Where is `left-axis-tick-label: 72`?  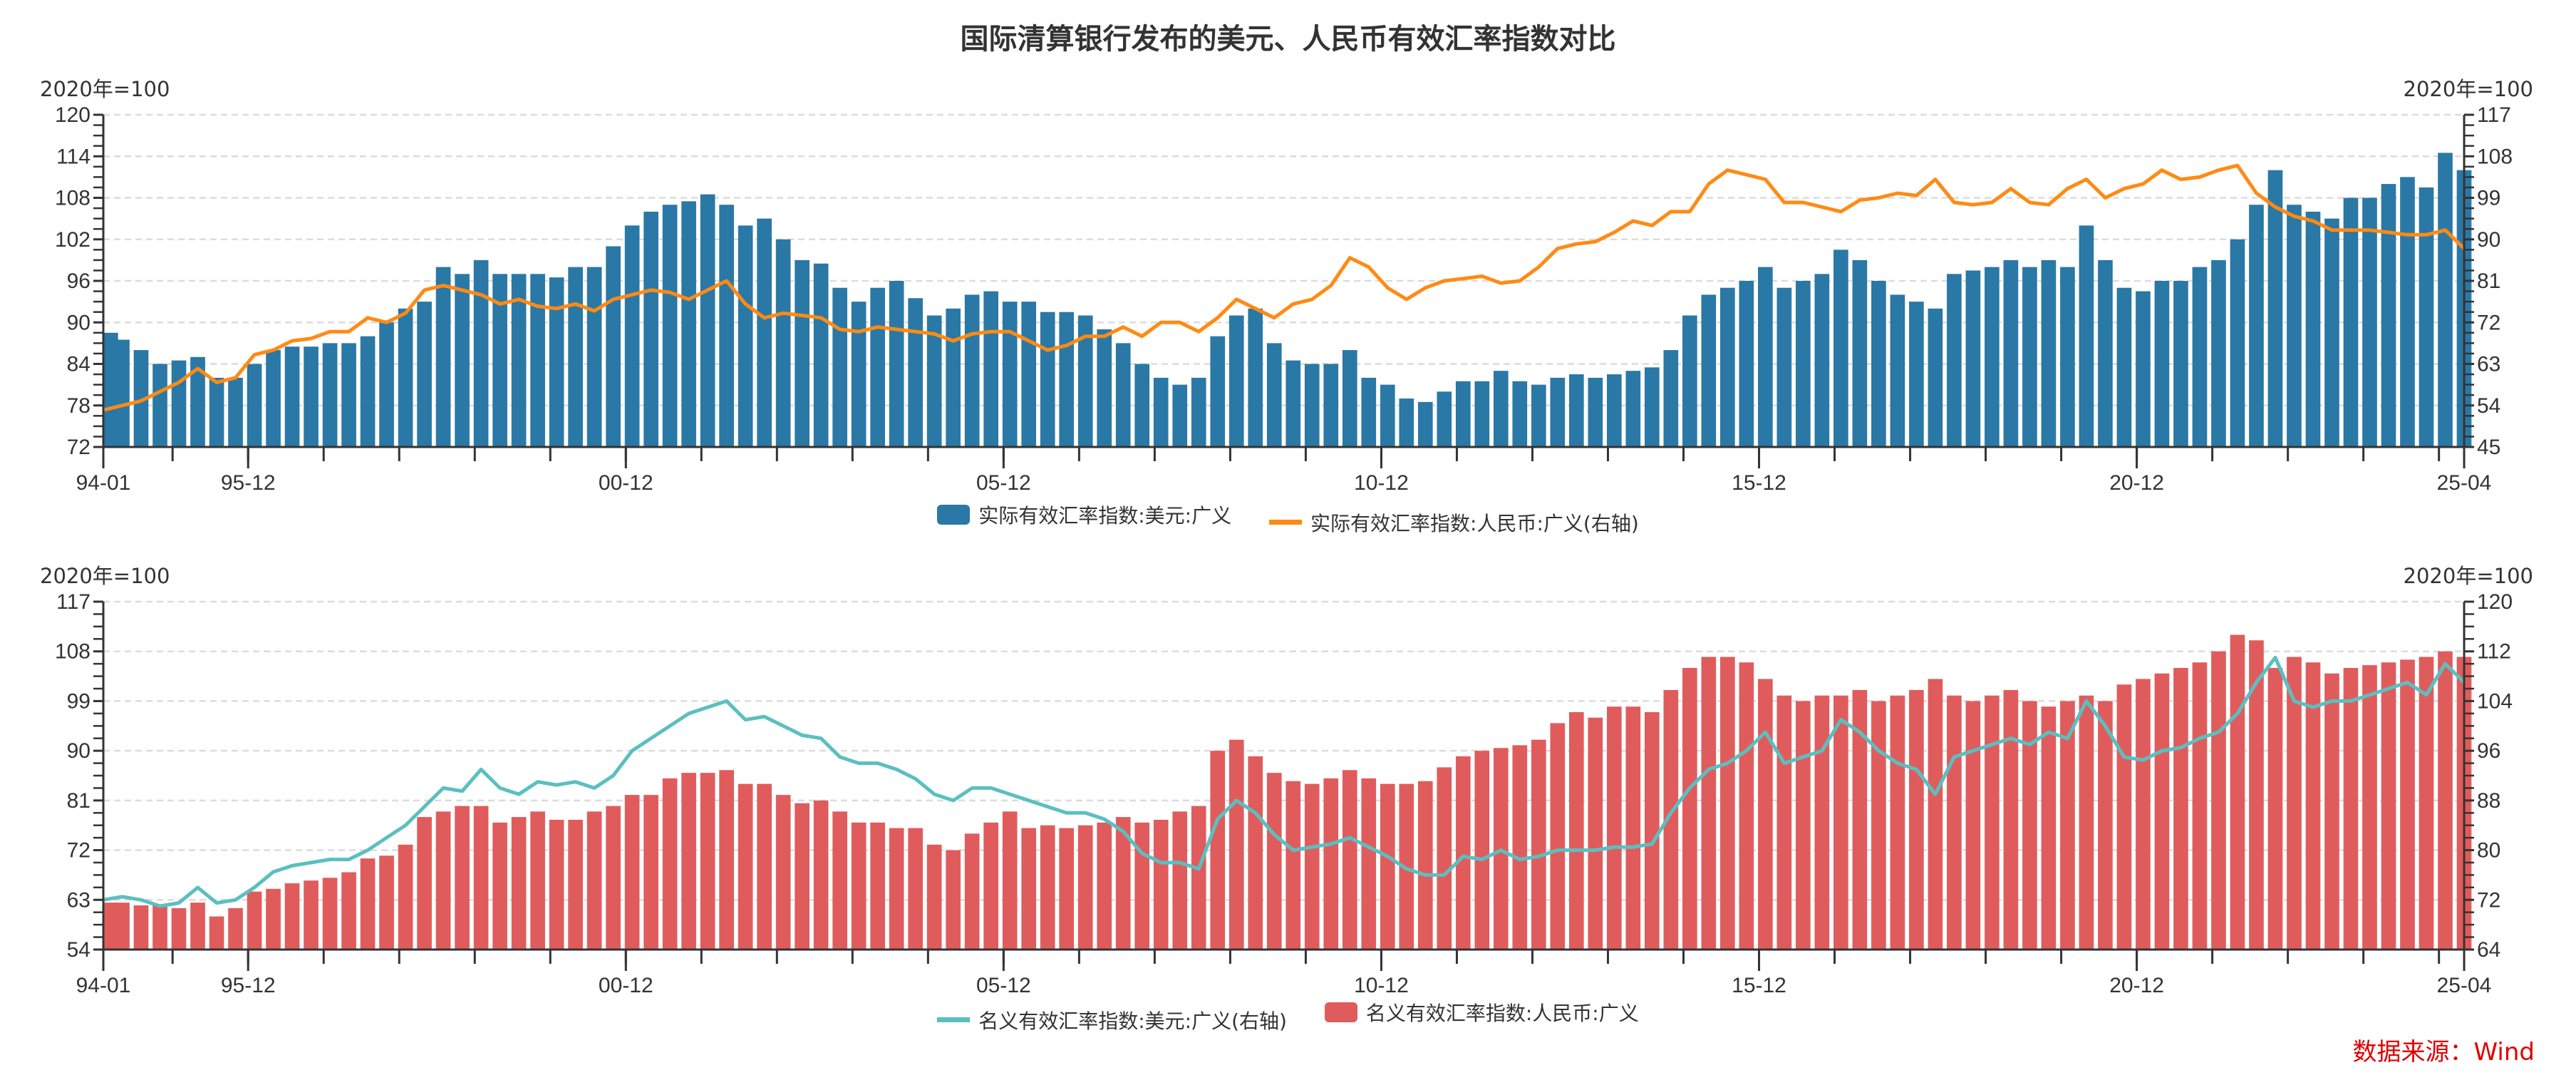 left-axis-tick-label: 72 is located at coordinates (78, 447).